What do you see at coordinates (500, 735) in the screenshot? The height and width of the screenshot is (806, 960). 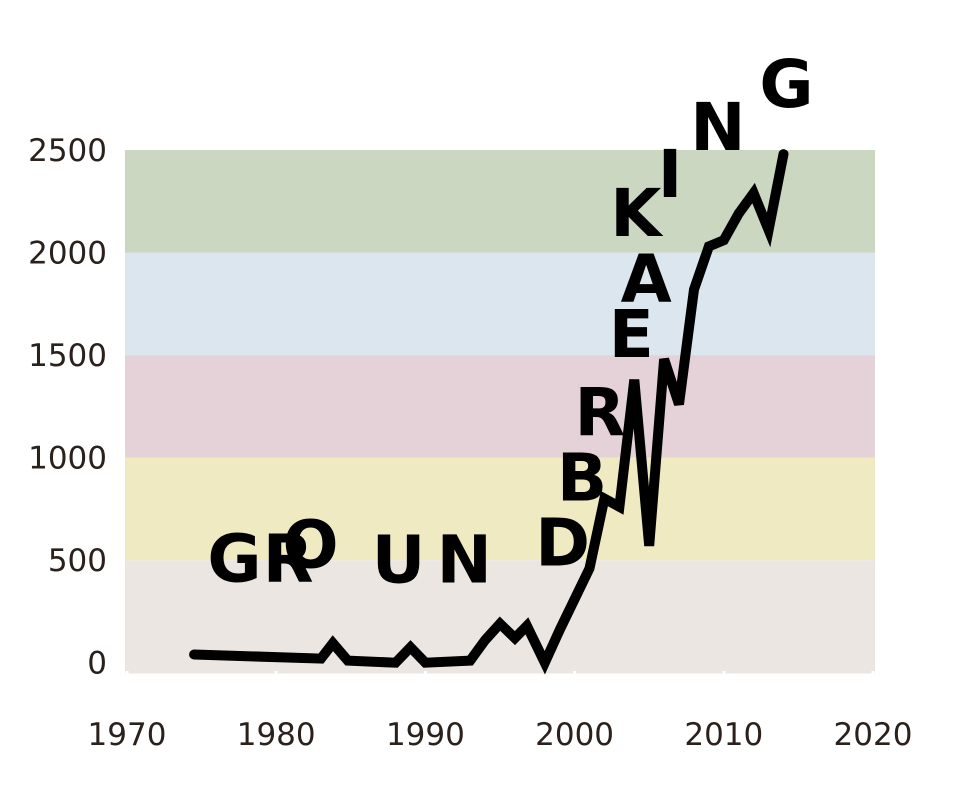 I see `x-axis-labels: 1970 1980 1990 2000 2010 2020` at bounding box center [500, 735].